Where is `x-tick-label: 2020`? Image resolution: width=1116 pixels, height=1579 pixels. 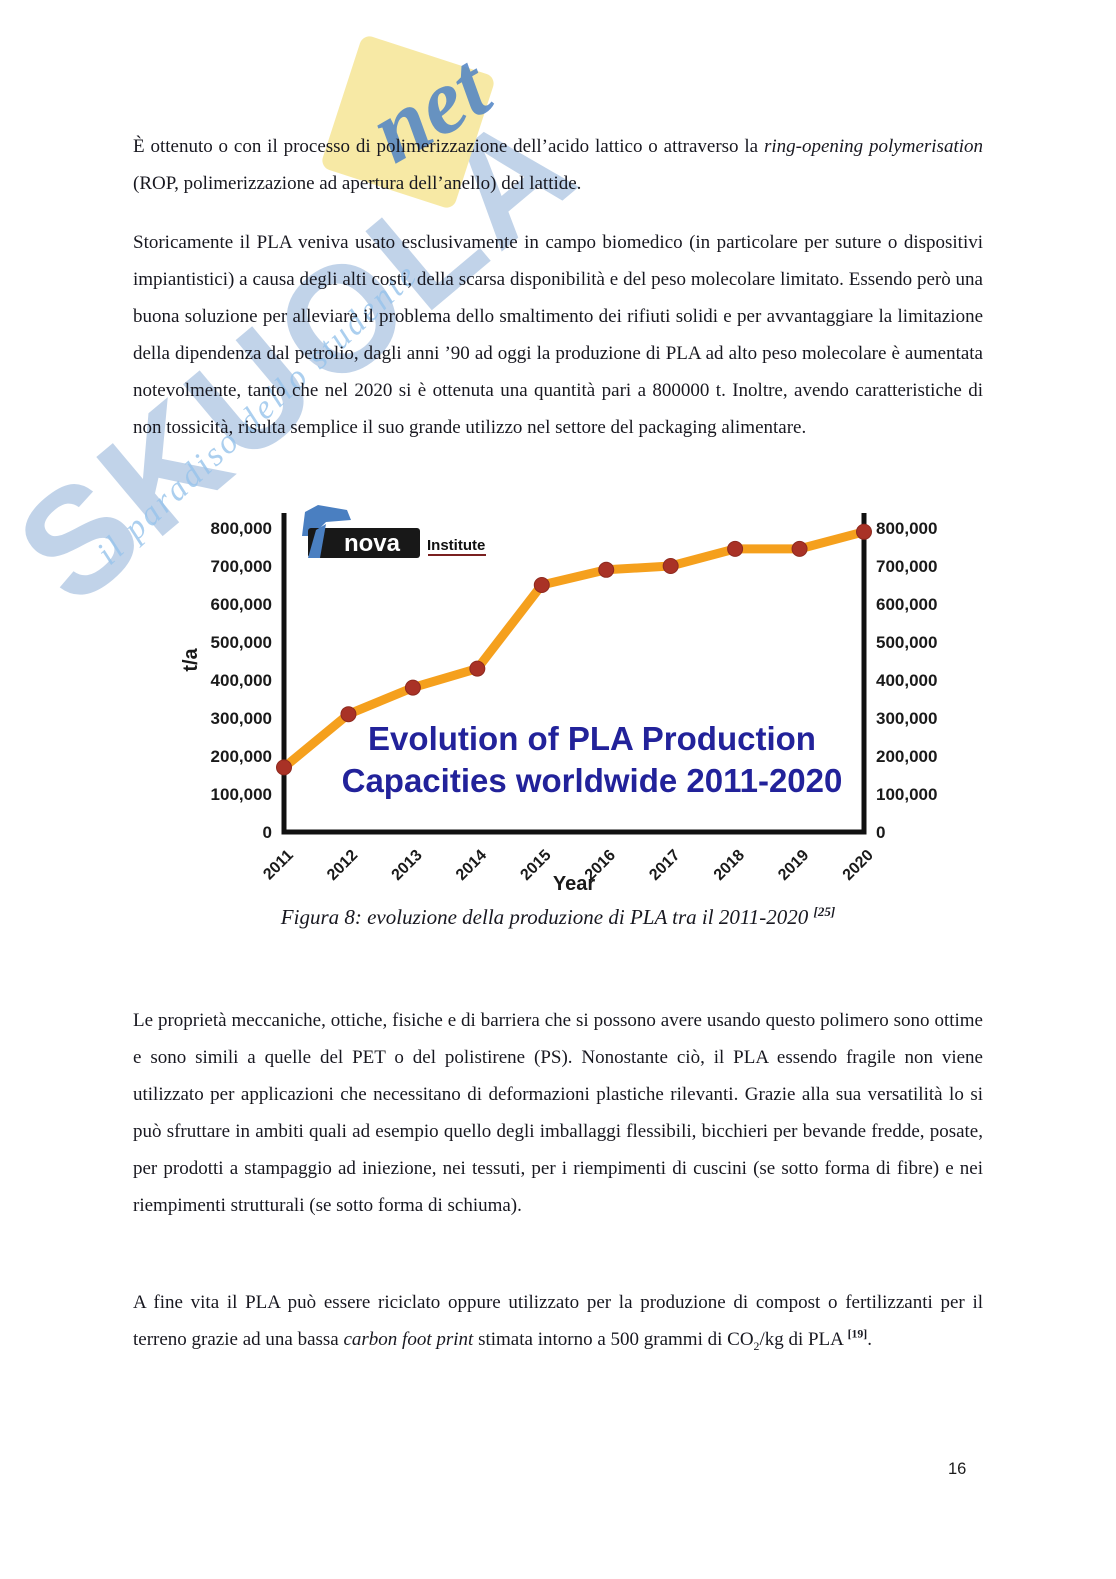 x-tick-label: 2020 is located at coordinates (858, 865).